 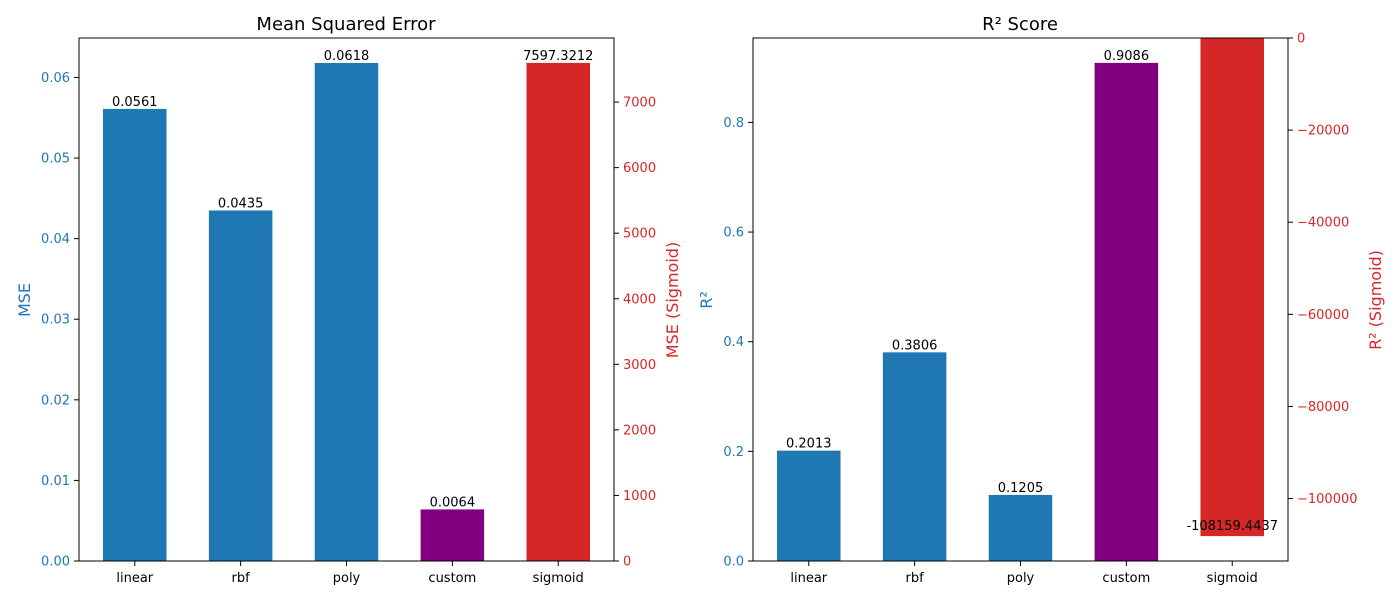 I want to click on r2-x-tick-label: rbf, so click(x=915, y=578).